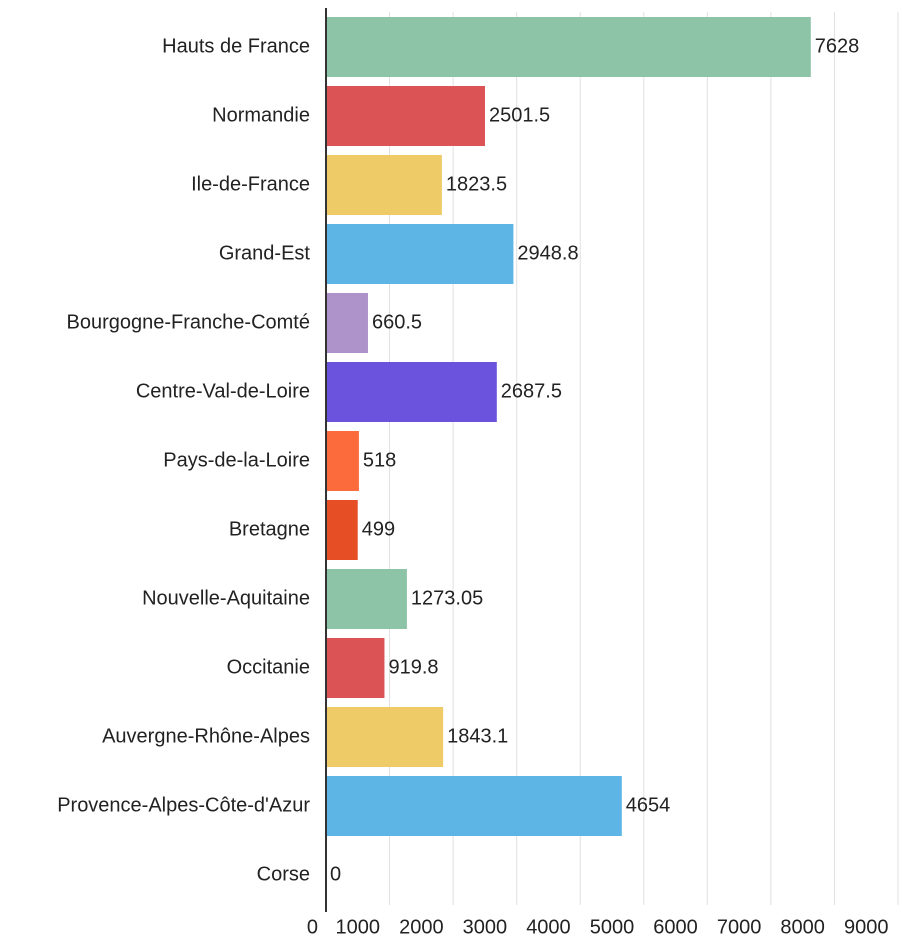  Describe the element at coordinates (206, 736) in the screenshot. I see `y-tick-label: Auvergne-Rhône-Alpes` at that location.